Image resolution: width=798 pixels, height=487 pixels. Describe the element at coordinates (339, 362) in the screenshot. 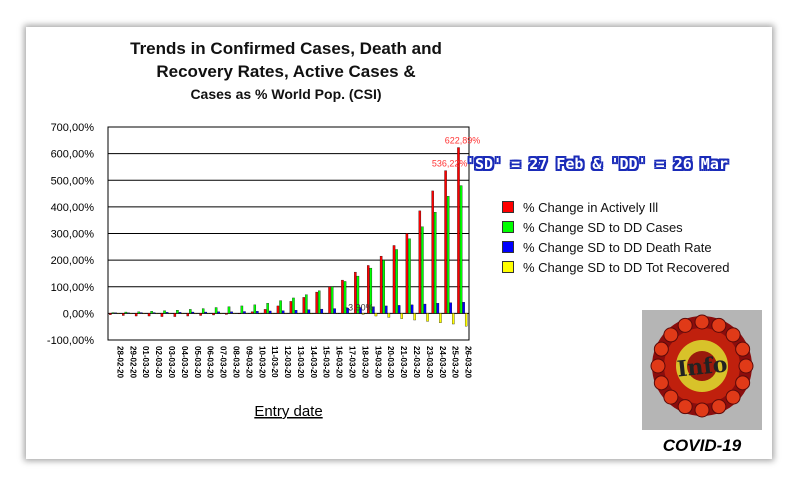

I see `x-tick-label: 16-03-20` at that location.